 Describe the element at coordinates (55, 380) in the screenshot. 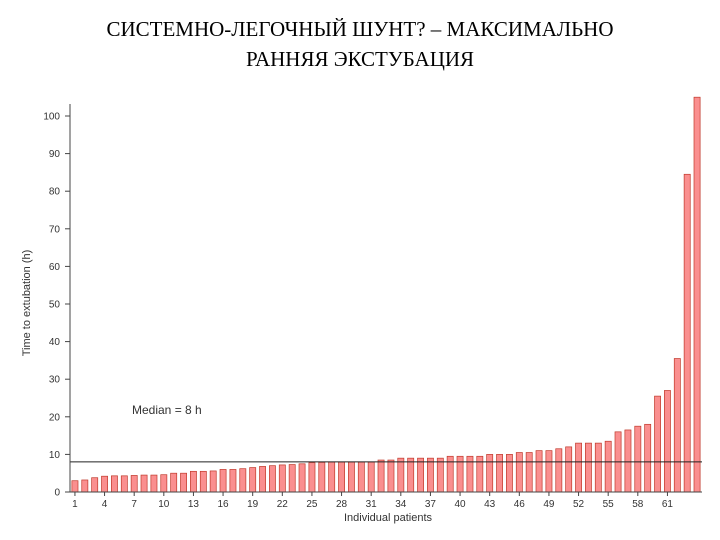

I see `y-tick-label-30: 30` at that location.